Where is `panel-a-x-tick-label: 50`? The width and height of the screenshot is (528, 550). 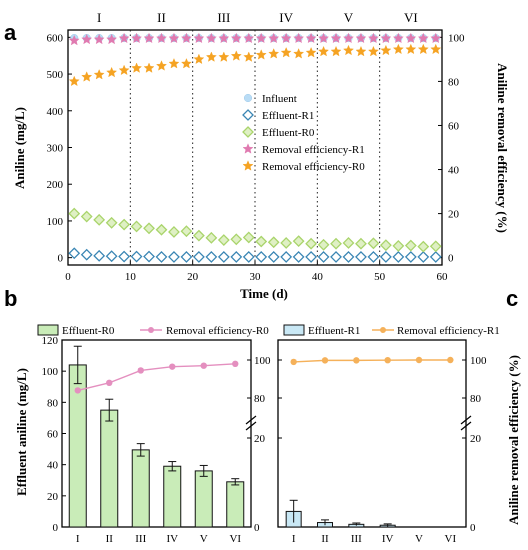
panel-a-x-tick-label: 50 is located at coordinates (380, 277).